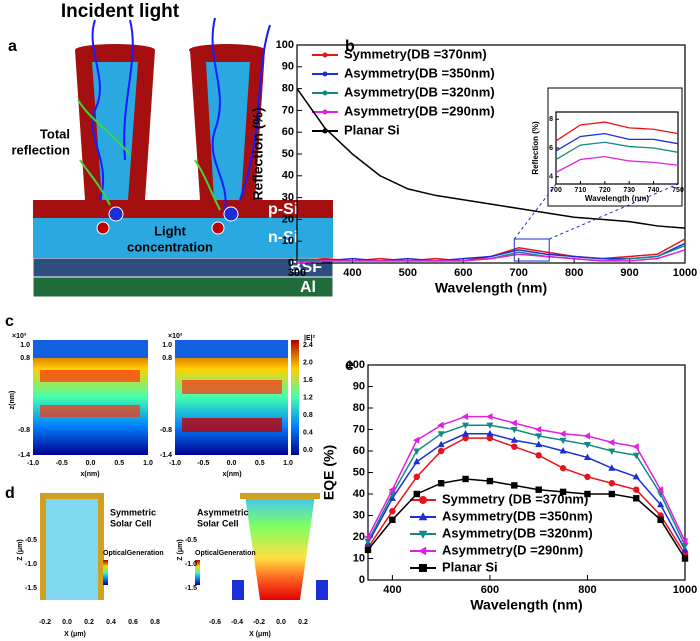 The width and height of the screenshot is (700, 641). I want to click on tick-label: -0.5, so click(203, 463).